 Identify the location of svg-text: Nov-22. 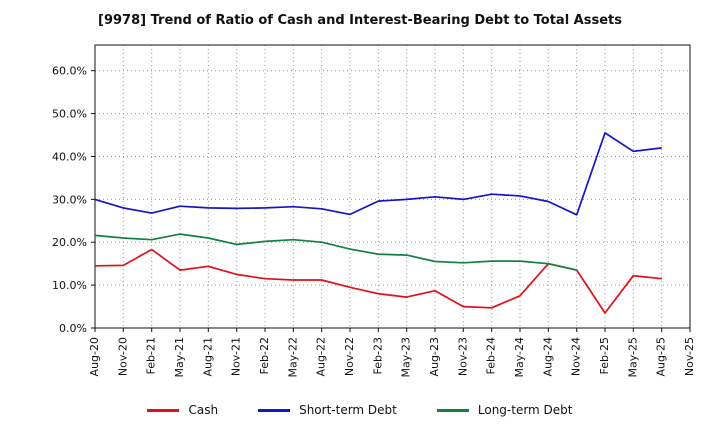
(349, 356).